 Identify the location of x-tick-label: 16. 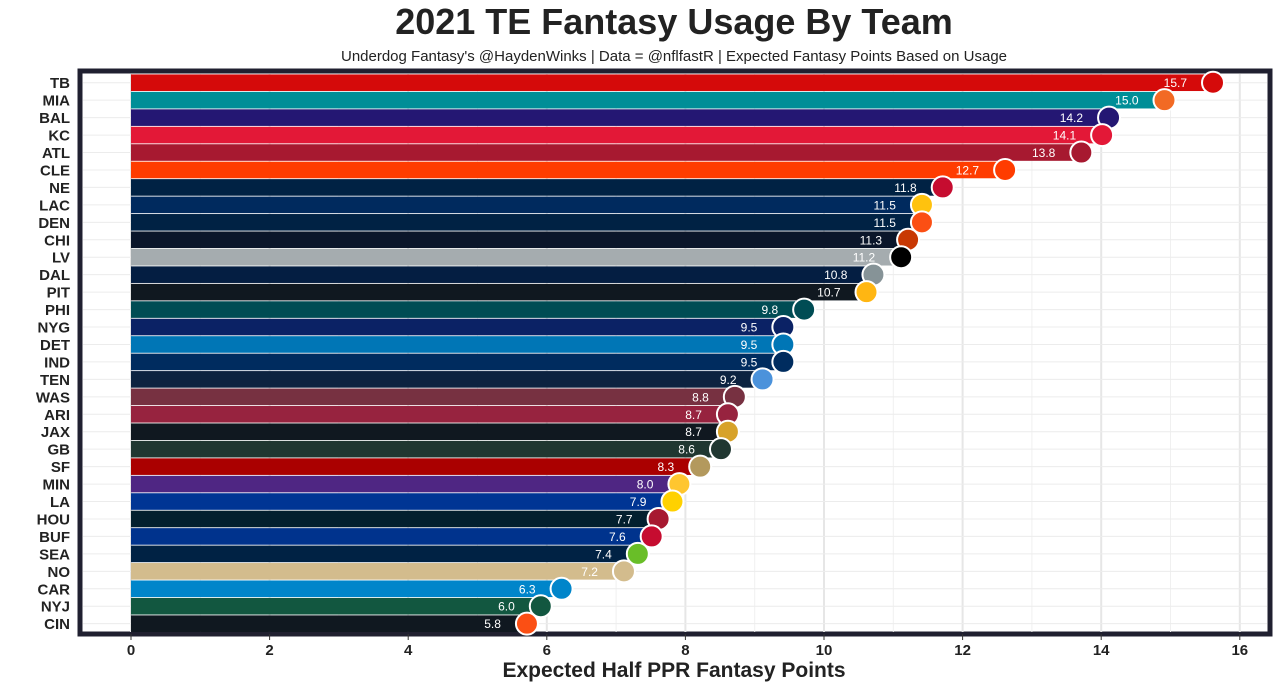
(1239, 650).